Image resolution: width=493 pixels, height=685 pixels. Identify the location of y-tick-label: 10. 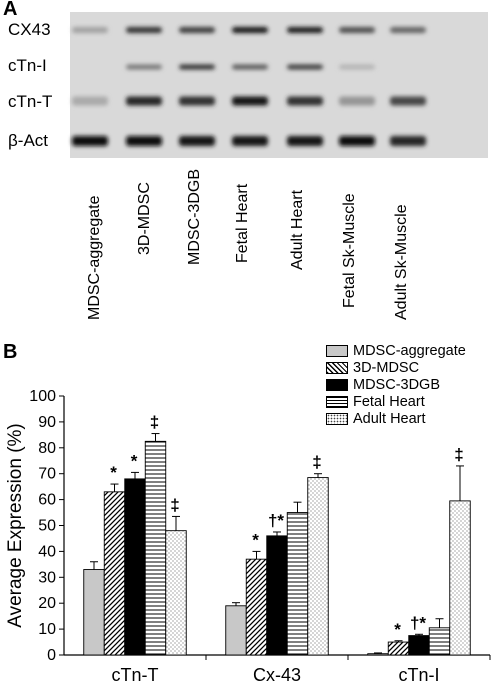
(47, 629).